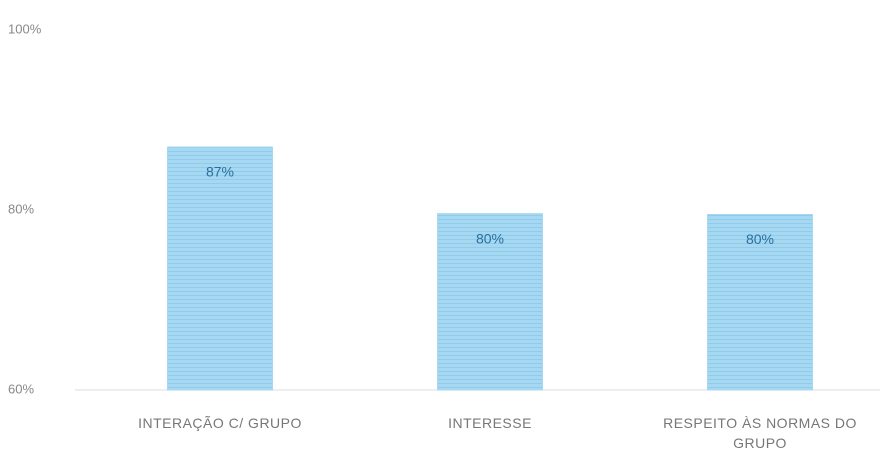  What do you see at coordinates (490, 423) in the screenshot?
I see `x-tick-label: INTERESSE` at bounding box center [490, 423].